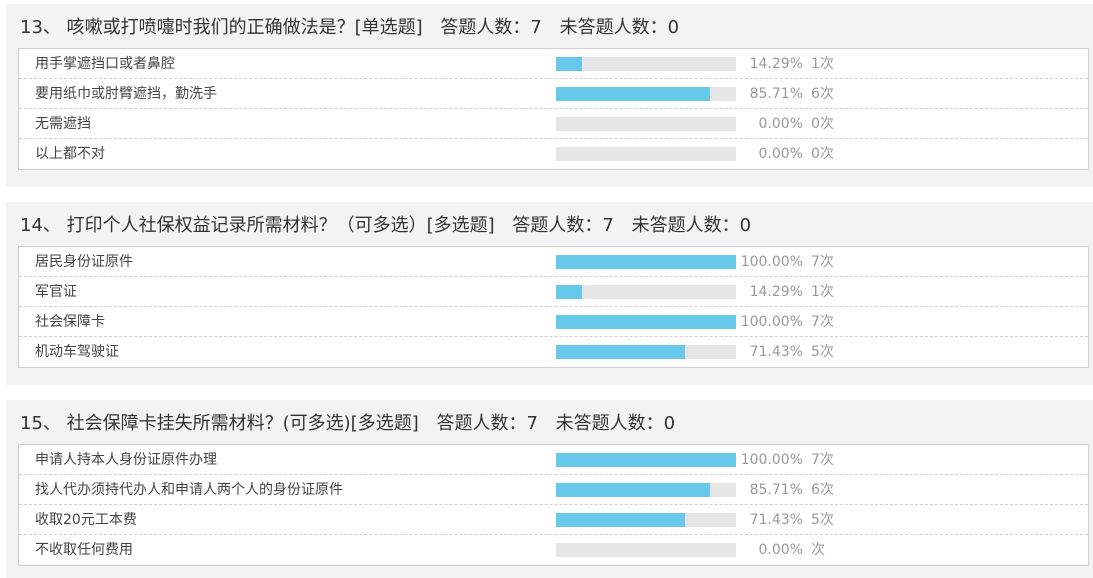  I want to click on option-row: 收取20元工本费 71.43% 5次, so click(553, 520).